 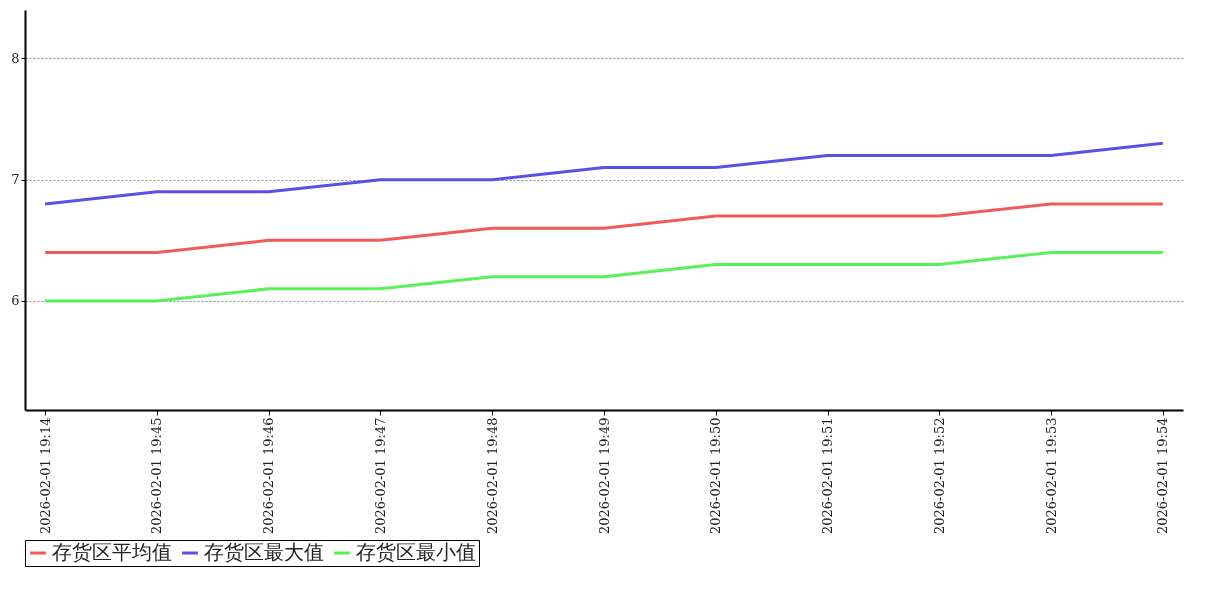 I want to click on legend-label: 存货区最大值, so click(x=264, y=552).